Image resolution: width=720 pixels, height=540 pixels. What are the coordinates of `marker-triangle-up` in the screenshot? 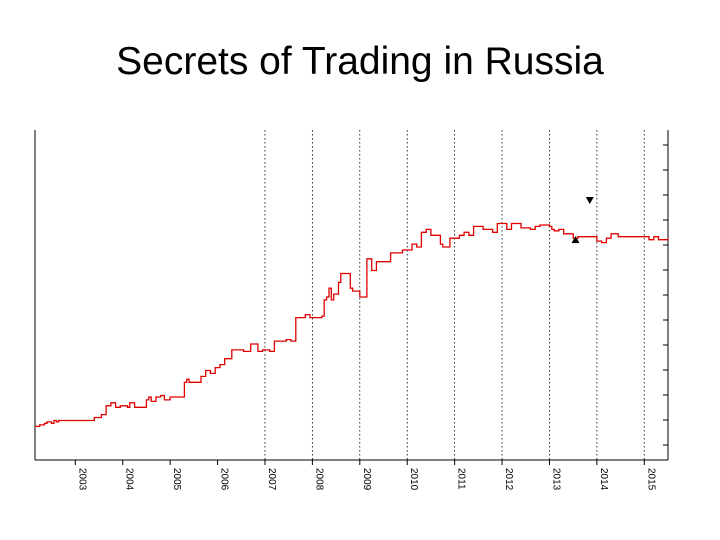 It's located at (575, 240).